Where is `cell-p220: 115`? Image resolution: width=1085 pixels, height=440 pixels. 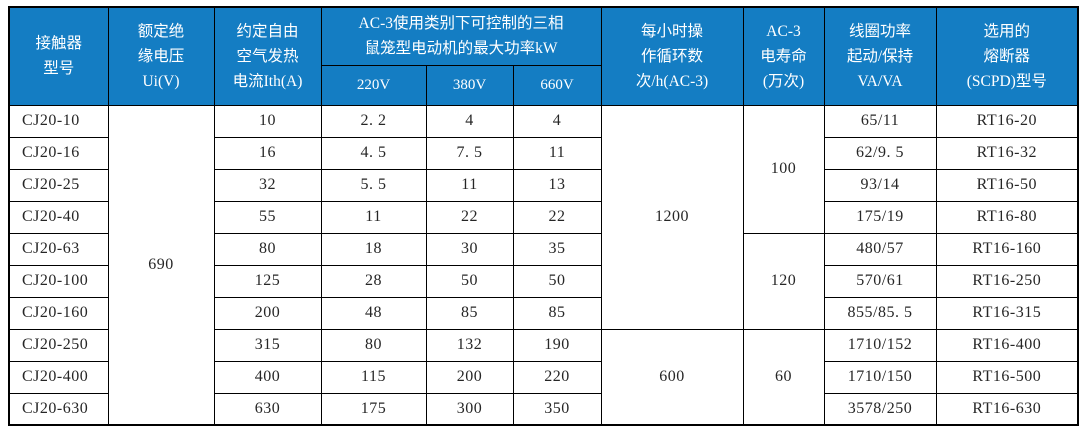
cell-p220: 115 is located at coordinates (373, 377).